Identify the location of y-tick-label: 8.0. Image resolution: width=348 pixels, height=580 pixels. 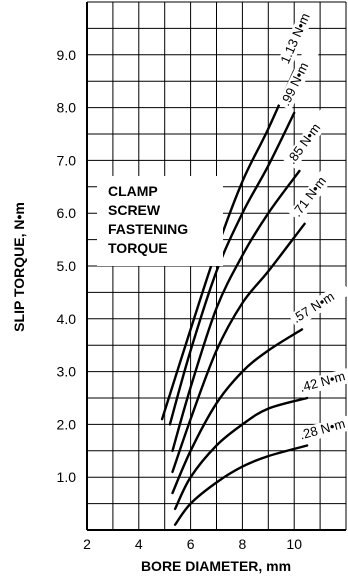
(67, 108).